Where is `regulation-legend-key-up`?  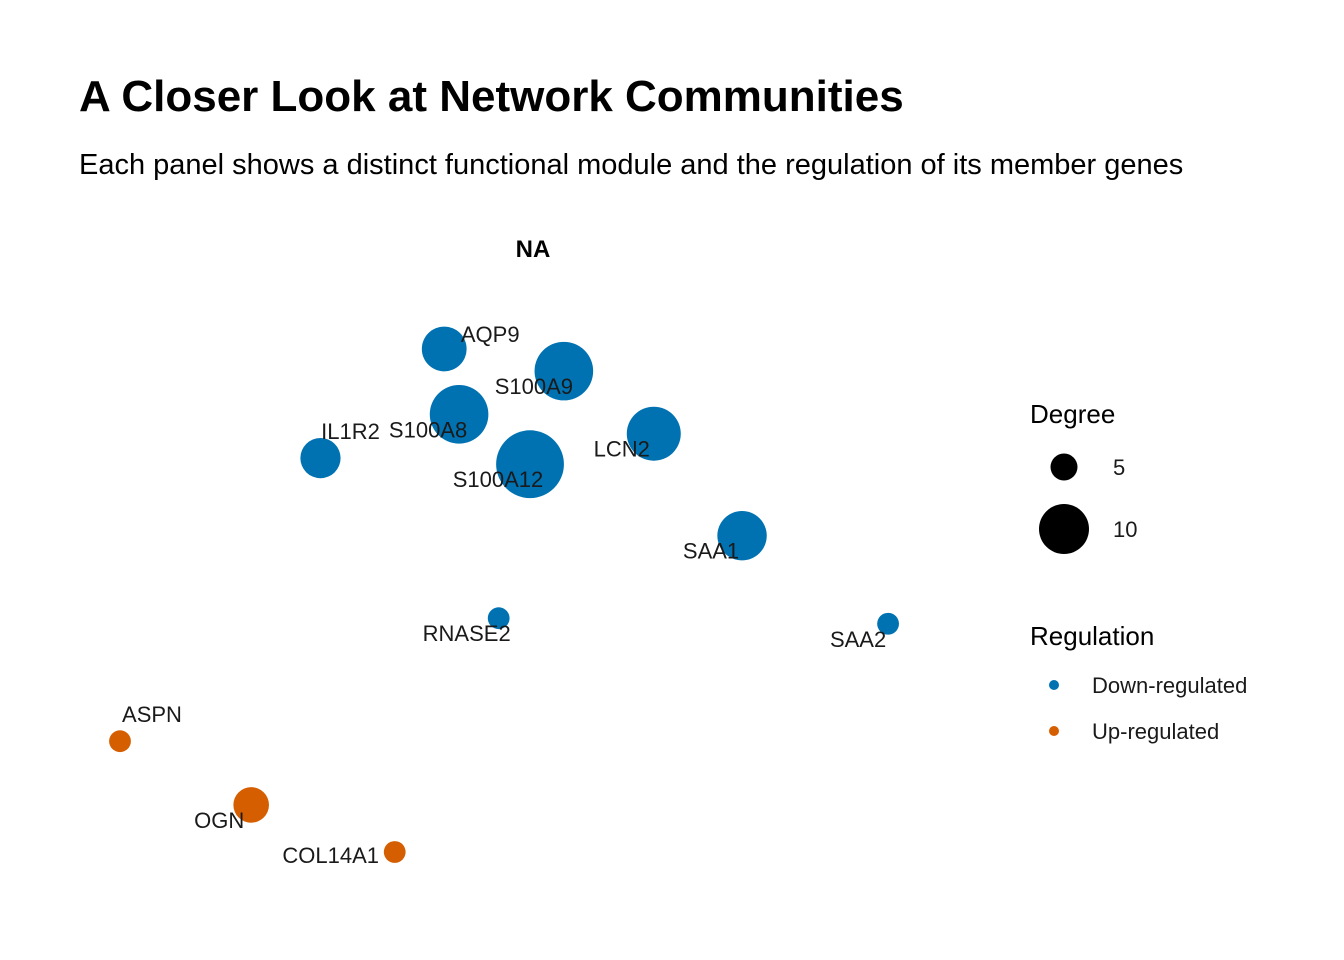
regulation-legend-key-up is located at coordinates (1054, 731).